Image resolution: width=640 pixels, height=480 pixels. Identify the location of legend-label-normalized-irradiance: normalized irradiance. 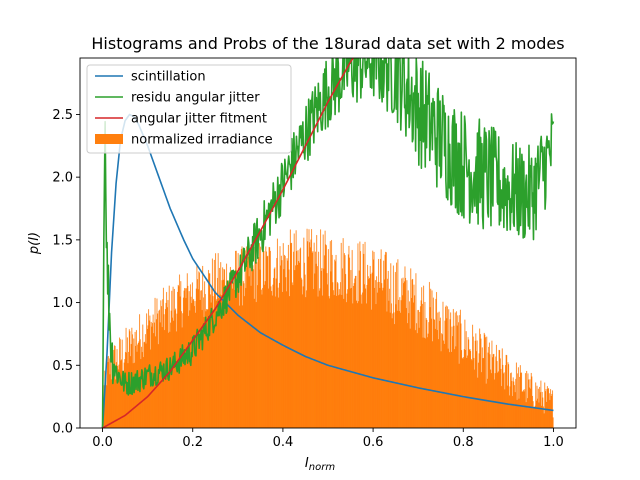
(202, 140).